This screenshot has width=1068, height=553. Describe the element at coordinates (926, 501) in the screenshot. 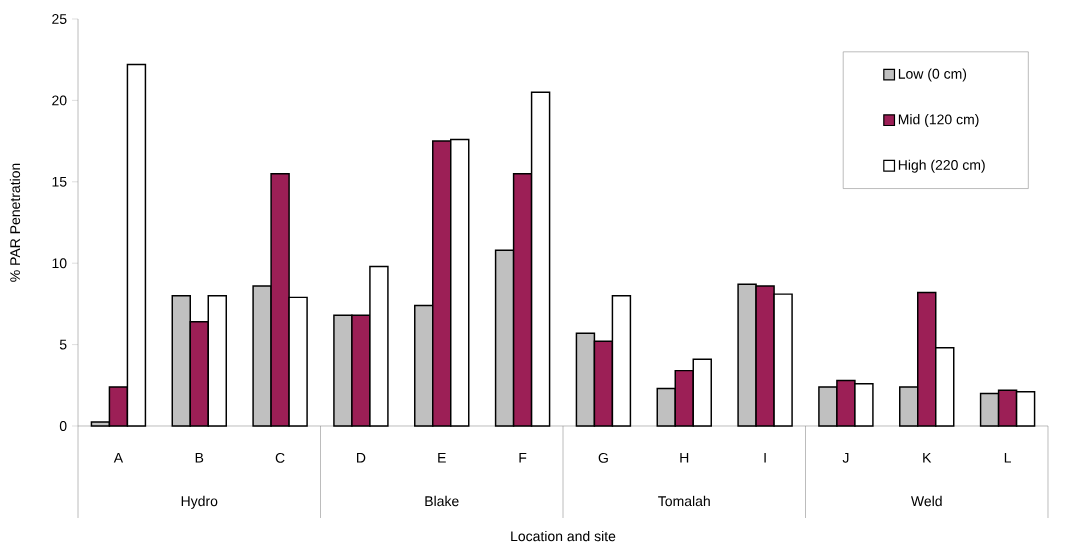

I see `text: Weld` at that location.